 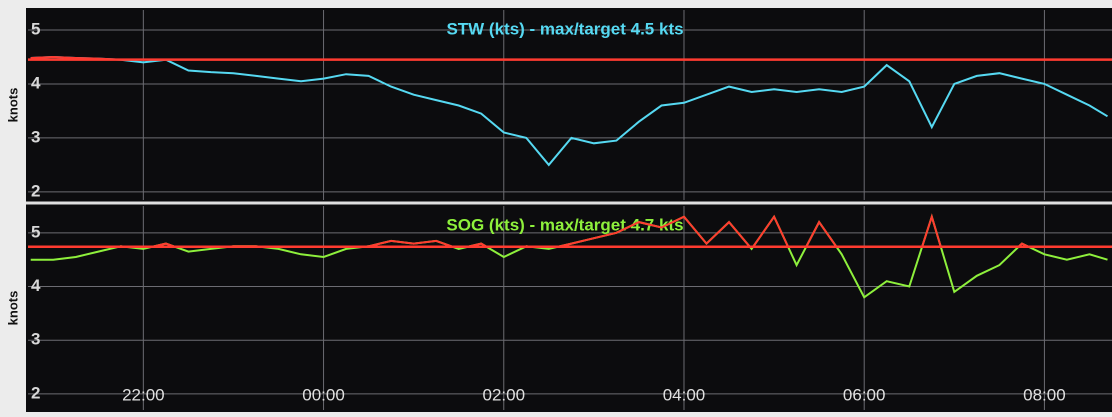 What do you see at coordinates (564, 28) in the screenshot?
I see `chart-title: STW (kts) - max/target 4.5 kts` at bounding box center [564, 28].